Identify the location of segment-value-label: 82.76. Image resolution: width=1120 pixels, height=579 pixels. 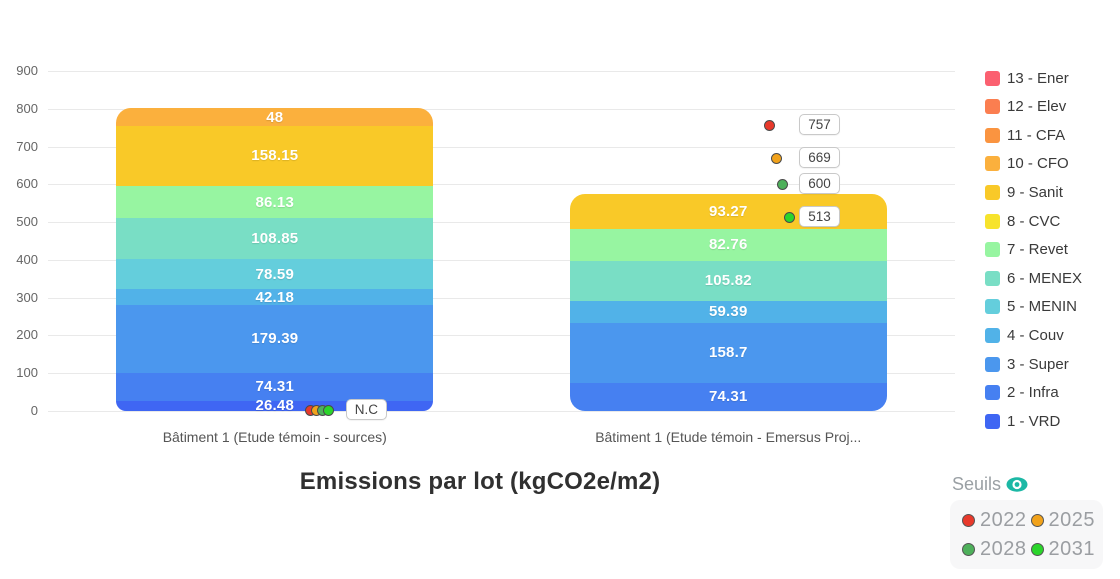
(728, 245).